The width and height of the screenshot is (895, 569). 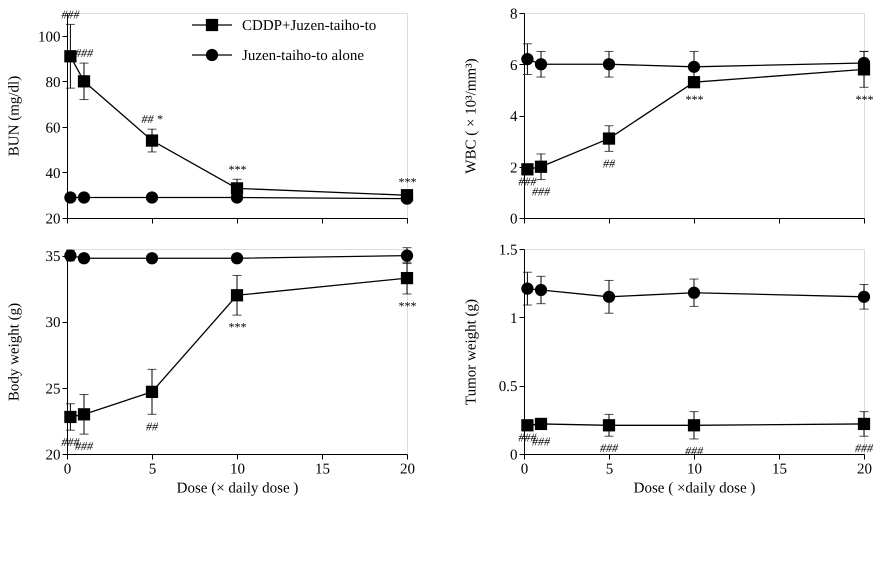 What do you see at coordinates (14, 352) in the screenshot?
I see `y-axis-title: Body weight (g)` at bounding box center [14, 352].